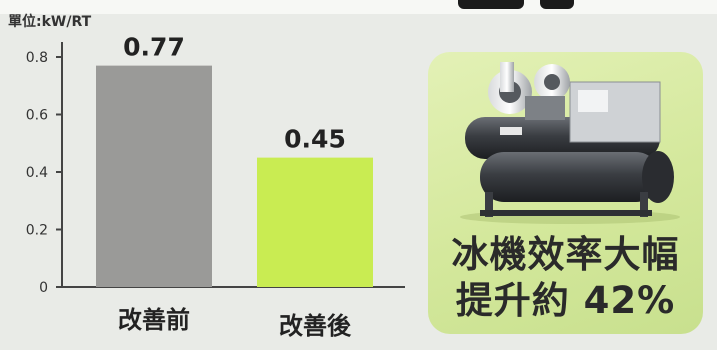 The height and width of the screenshot is (350, 717). What do you see at coordinates (565, 278) in the screenshot?
I see `callout-text: 冰機效率大幅 提升約 42%` at bounding box center [565, 278].